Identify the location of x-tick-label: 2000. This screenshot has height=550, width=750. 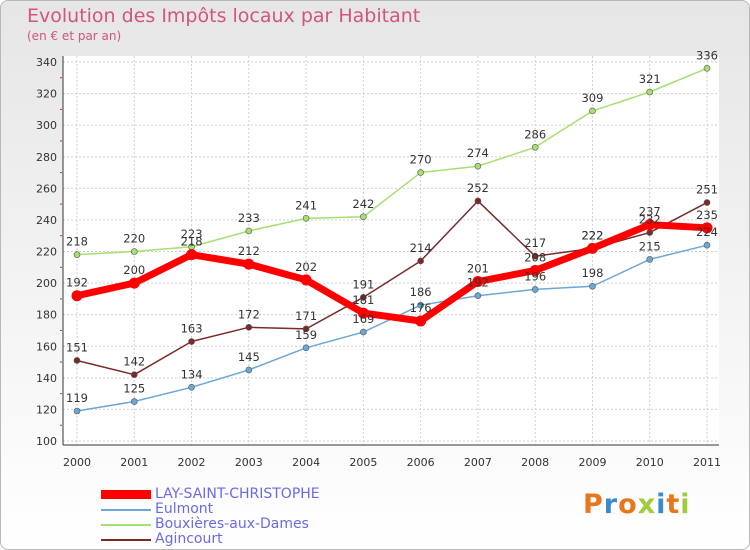
(77, 462).